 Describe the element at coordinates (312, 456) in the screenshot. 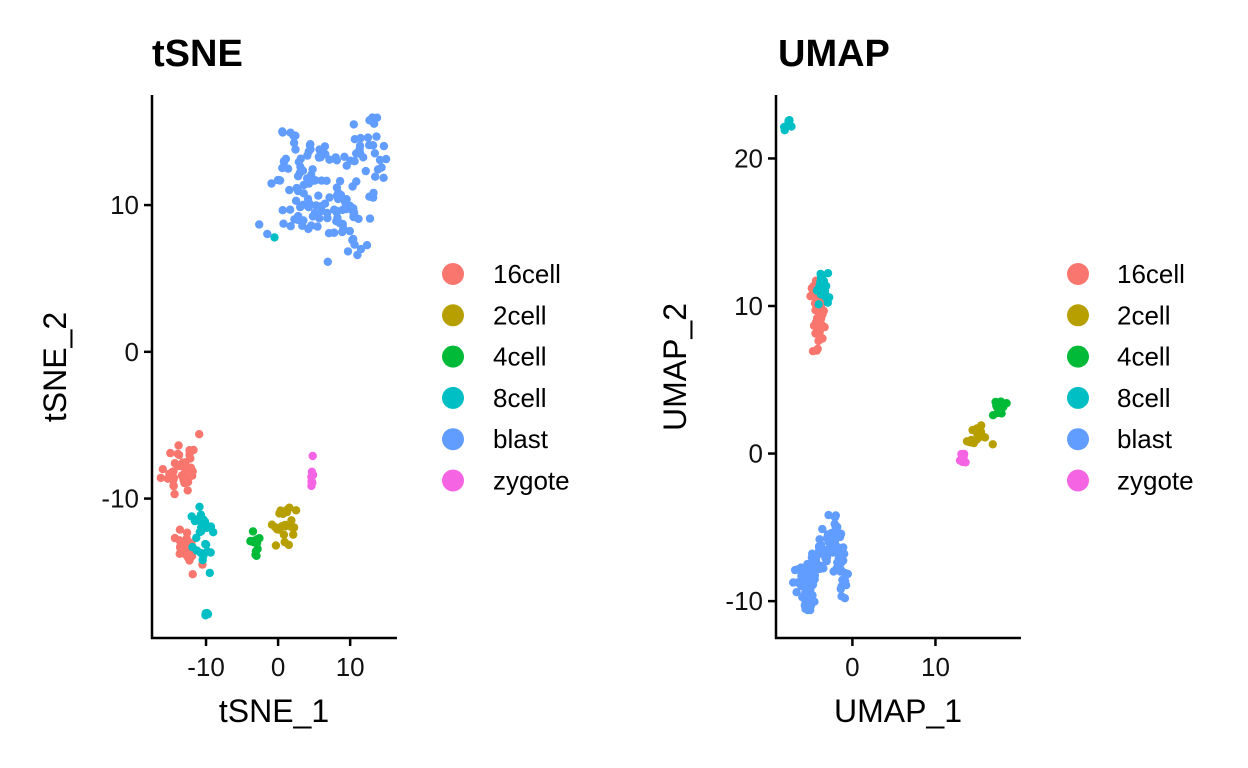

I see `tsne-point-zygote` at that location.